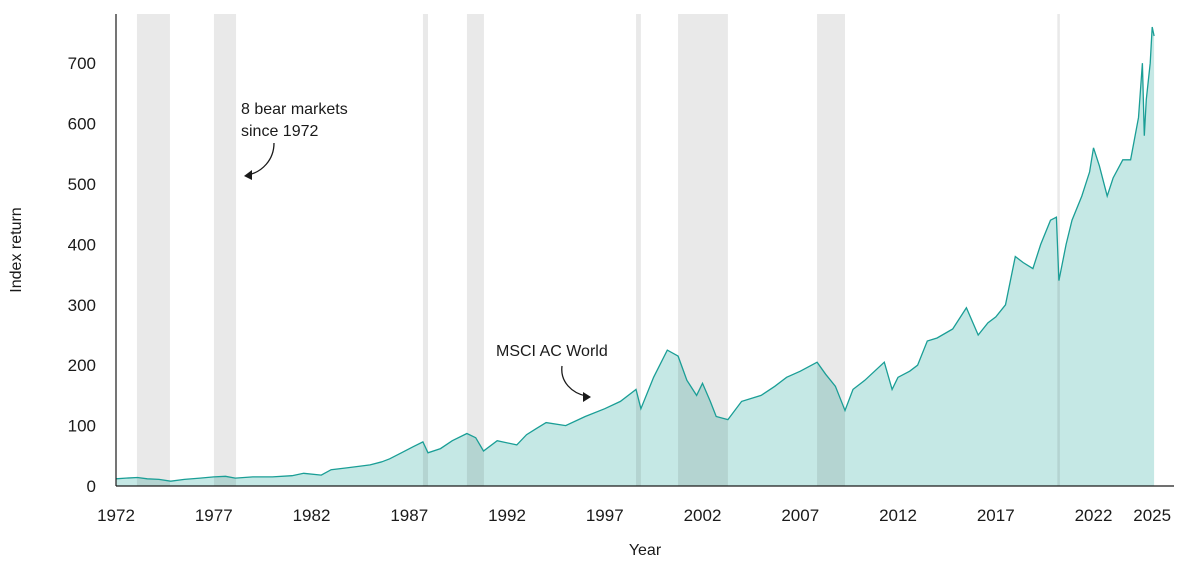 This screenshot has height=572, width=1200. I want to click on x-tick-label: 2012, so click(898, 515).